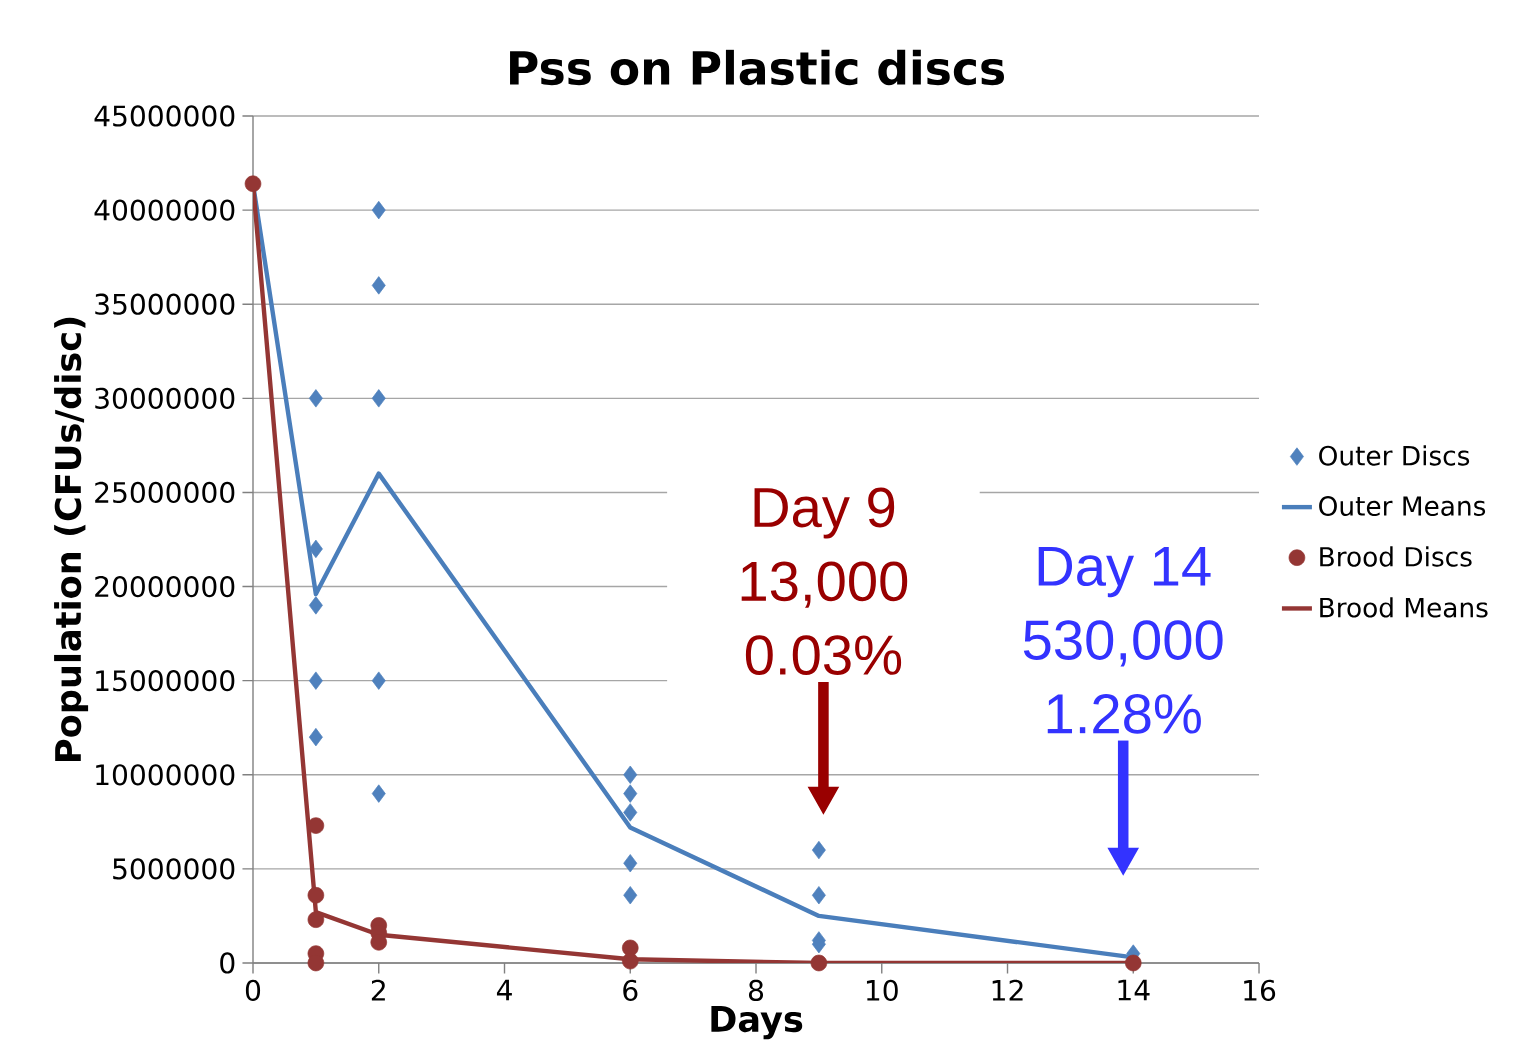  I want to click on y-tick-label: 10000000, so click(165, 775).